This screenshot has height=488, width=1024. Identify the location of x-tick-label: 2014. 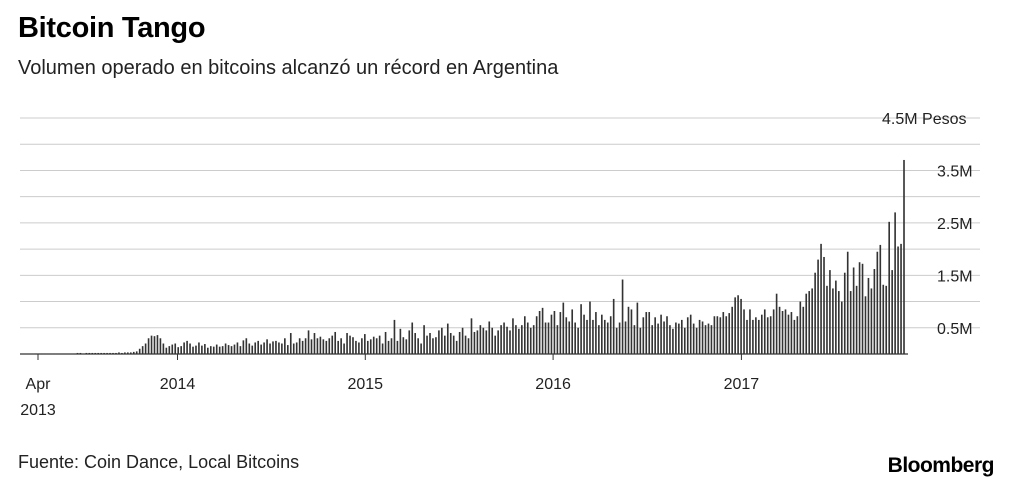
(178, 384).